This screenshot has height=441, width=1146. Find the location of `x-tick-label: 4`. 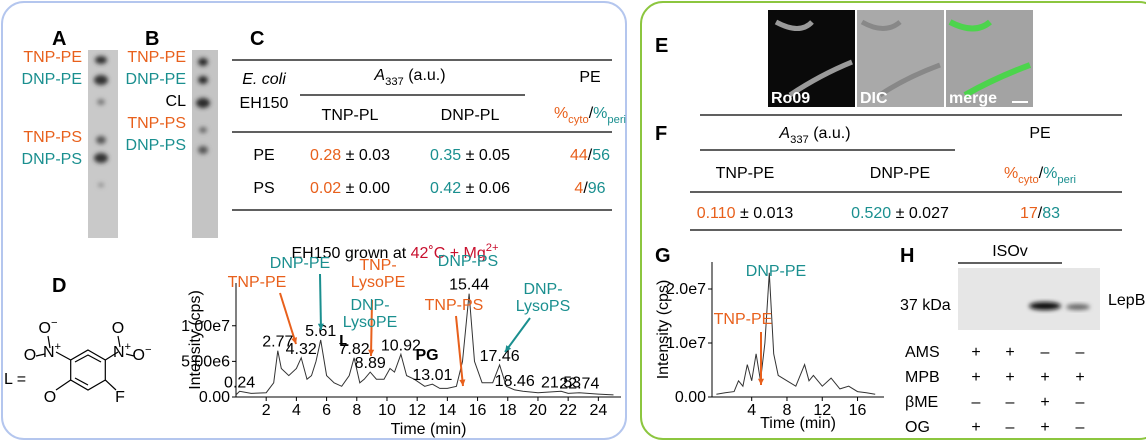

x-tick-label: 4 is located at coordinates (296, 410).